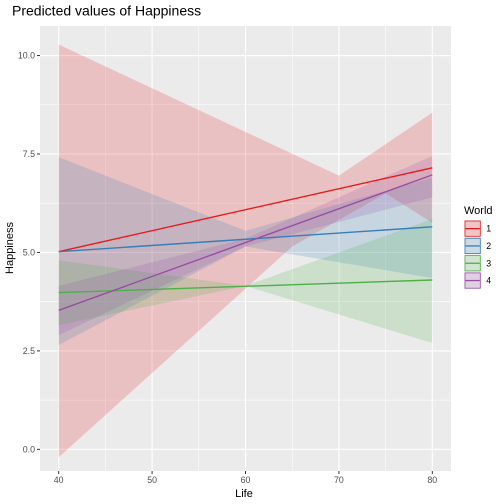 Image resolution: width=504 pixels, height=504 pixels. What do you see at coordinates (244, 494) in the screenshot?
I see `x-axis-title: Life` at bounding box center [244, 494].